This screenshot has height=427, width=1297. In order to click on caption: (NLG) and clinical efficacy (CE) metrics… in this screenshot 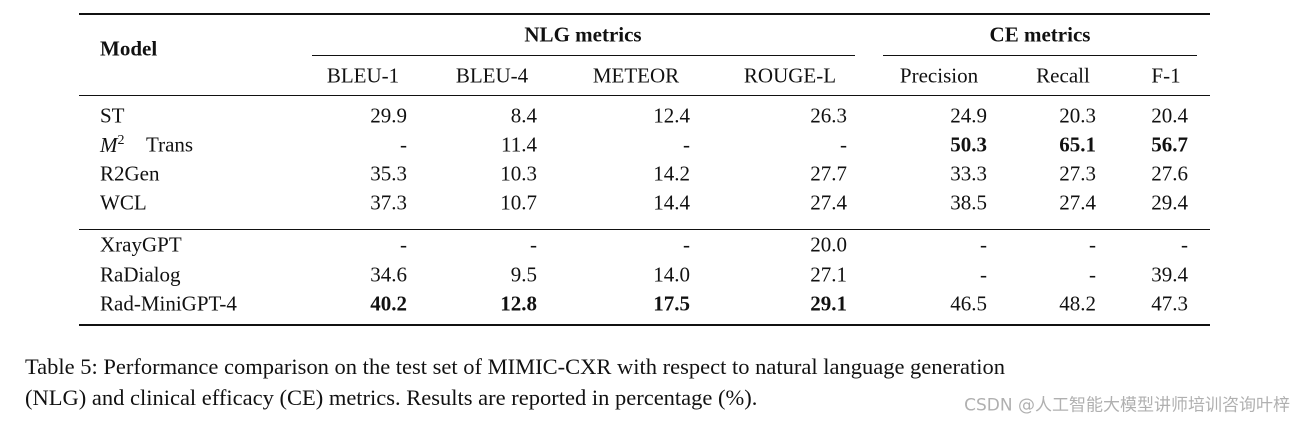, I will do `click(391, 397)`.